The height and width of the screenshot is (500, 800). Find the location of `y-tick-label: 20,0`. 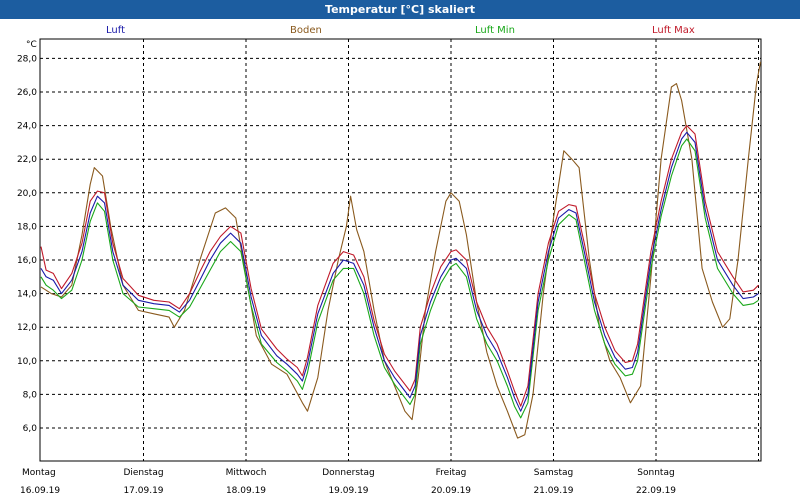

y-tick-label: 20,0 is located at coordinates (27, 194).